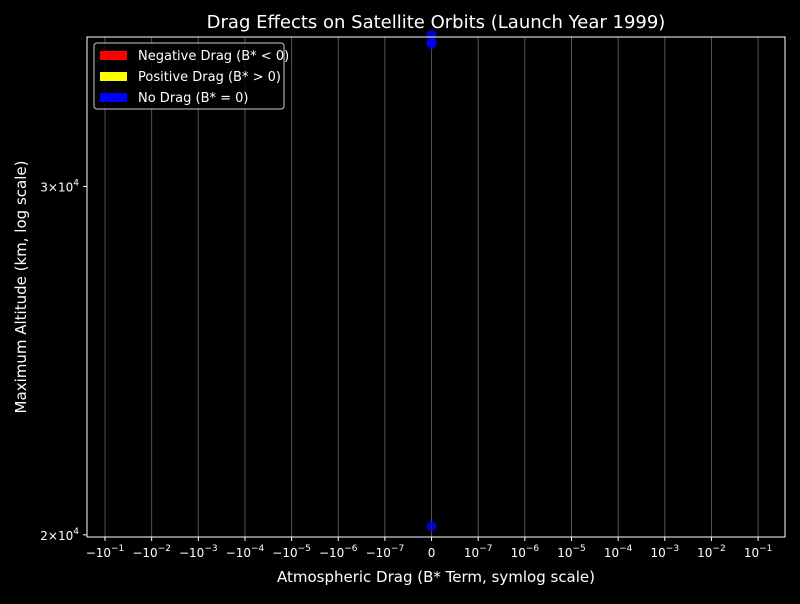 The height and width of the screenshot is (604, 800). What do you see at coordinates (711, 552) in the screenshot?
I see `x-tick-label: 10⁻²` at bounding box center [711, 552].